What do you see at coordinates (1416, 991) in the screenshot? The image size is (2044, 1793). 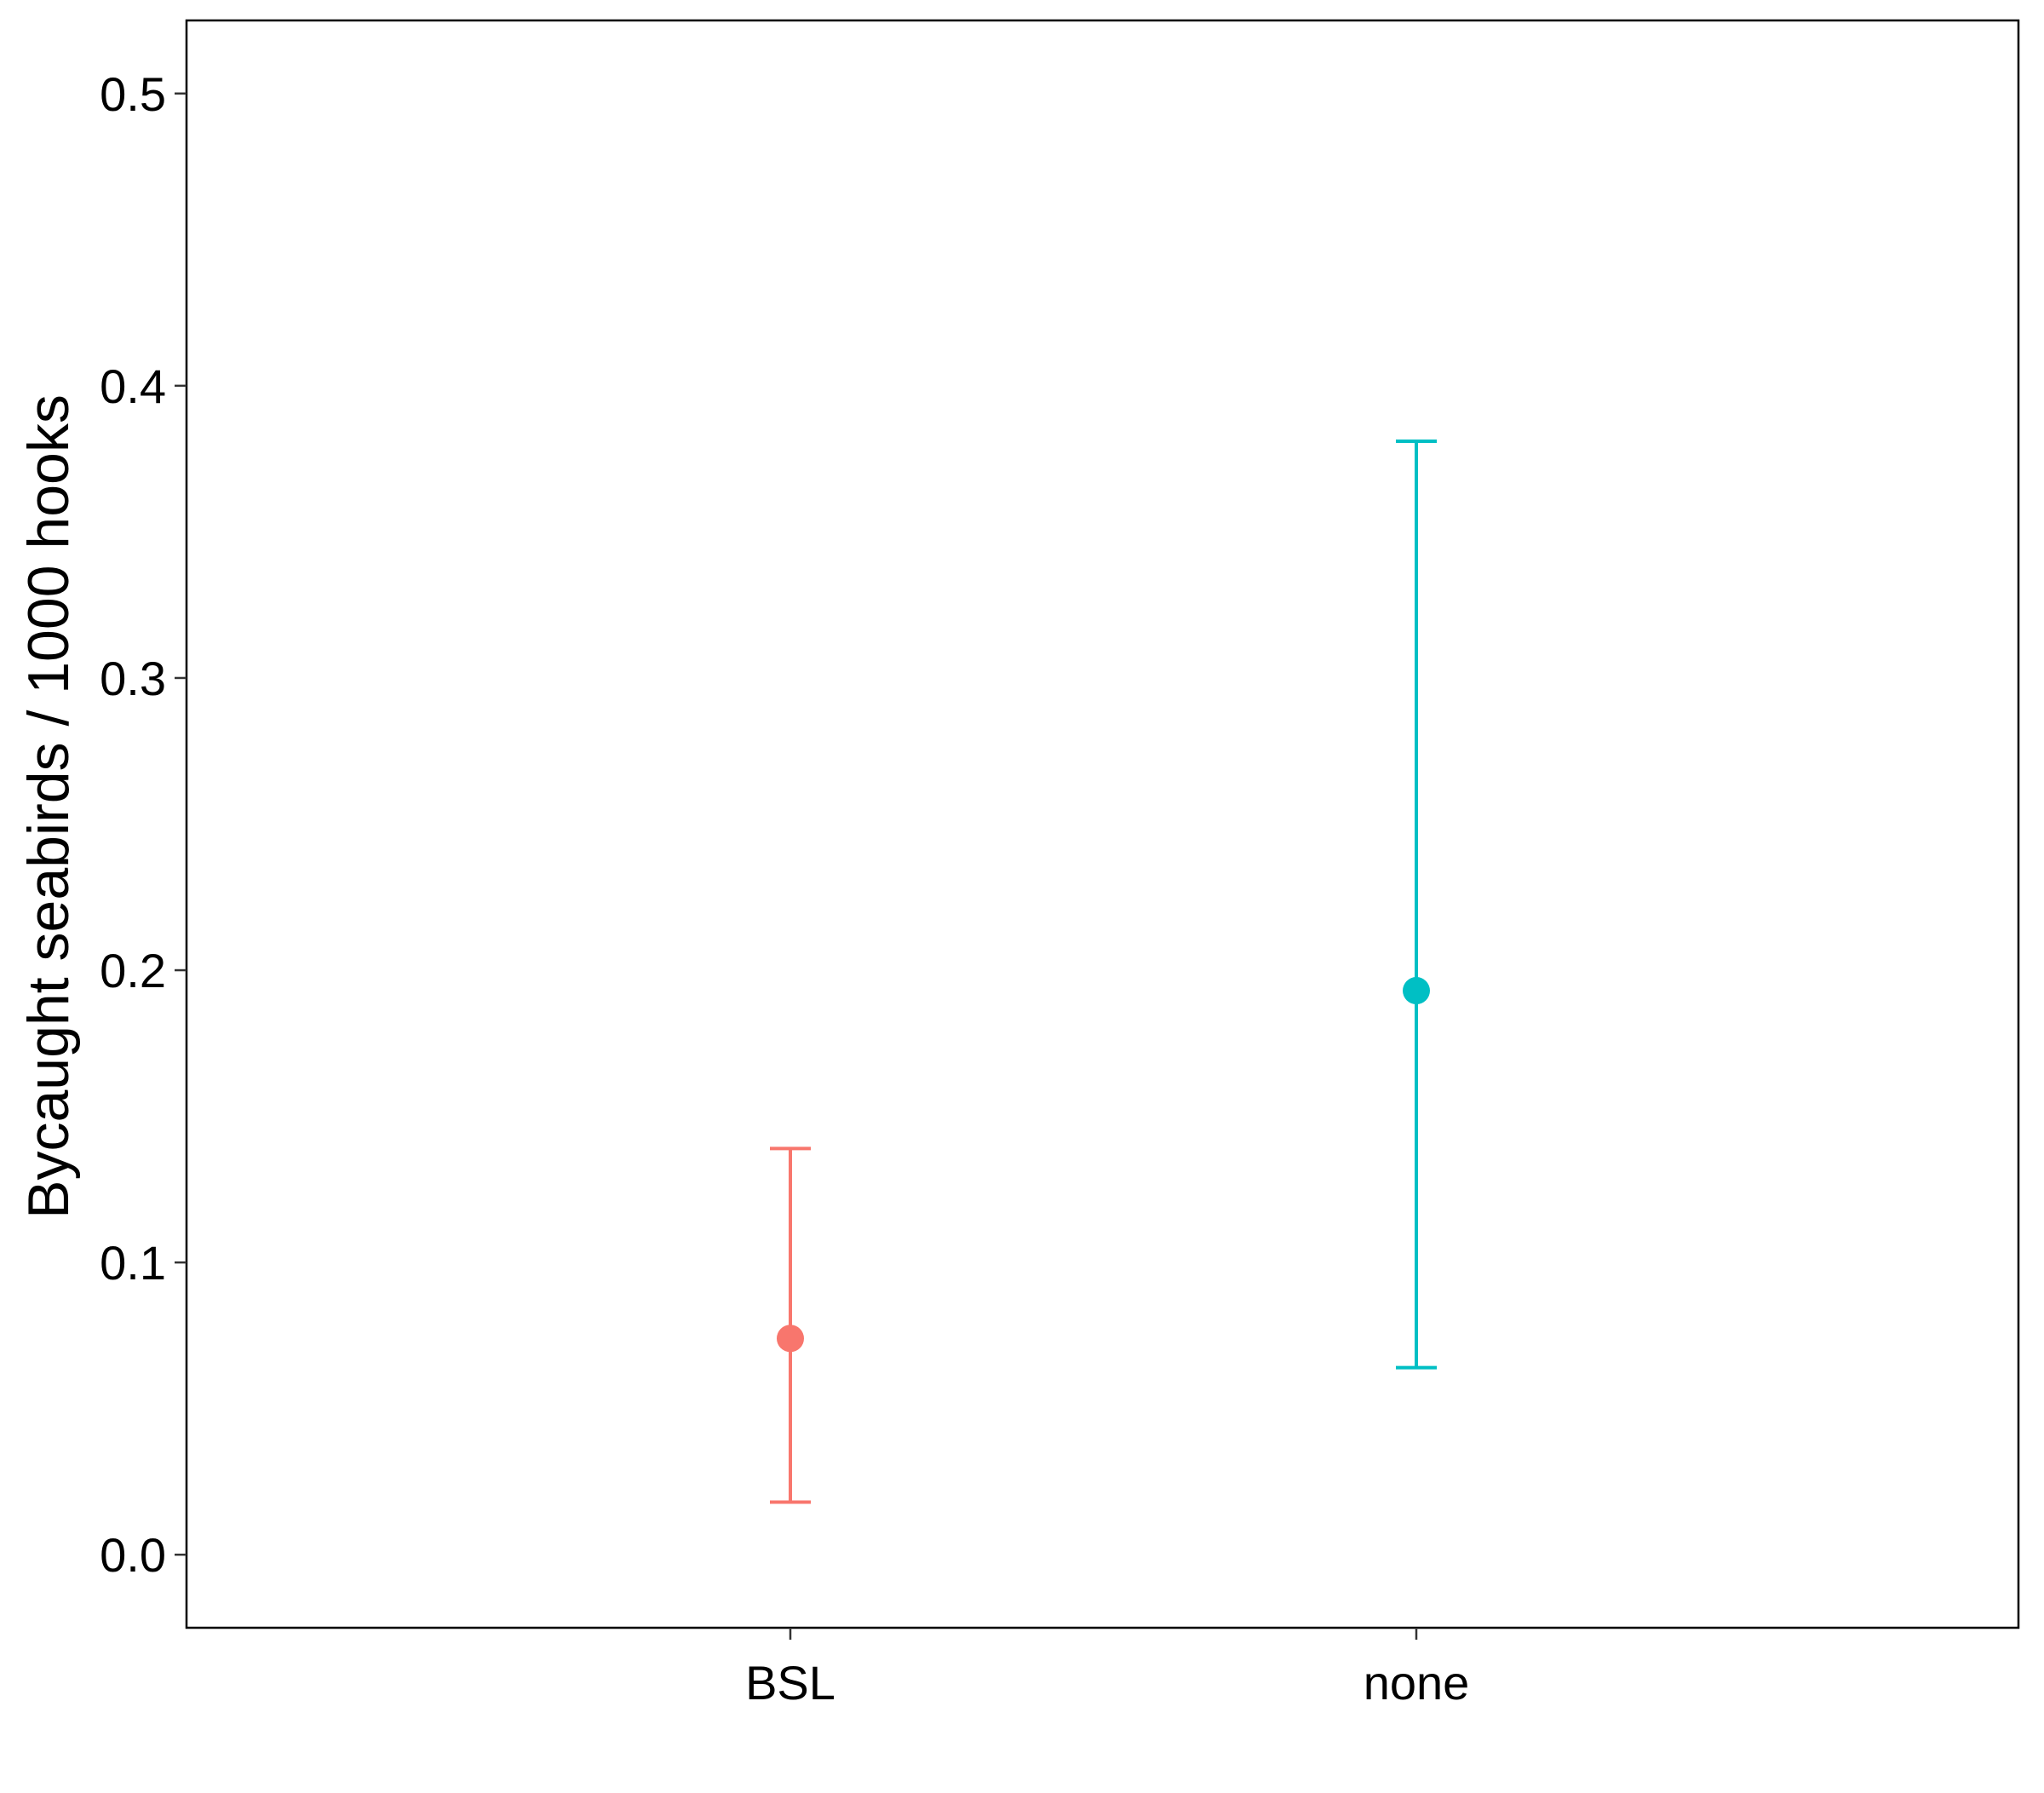 I see `point-none` at bounding box center [1416, 991].